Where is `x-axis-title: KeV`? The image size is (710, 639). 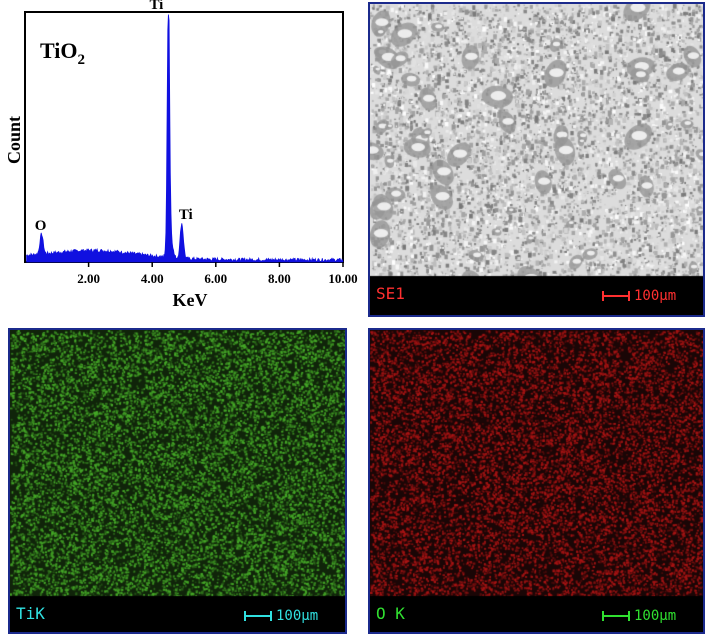 x-axis-title: KeV is located at coordinates (190, 300).